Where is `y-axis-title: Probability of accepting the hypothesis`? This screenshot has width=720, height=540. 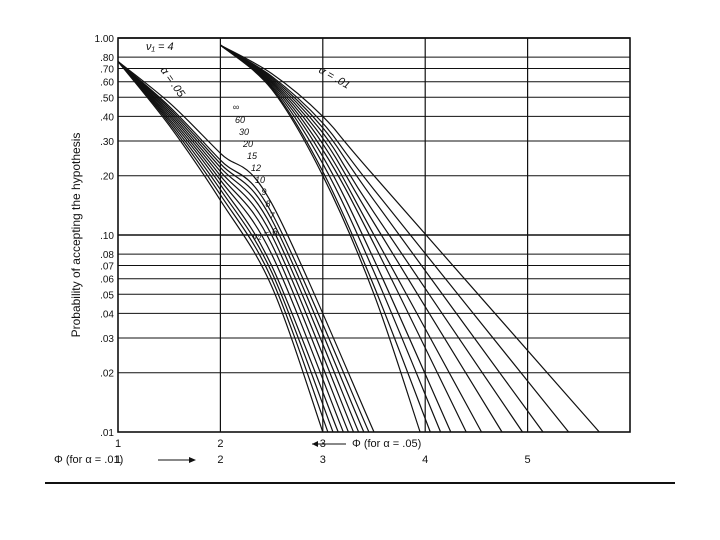
y-axis-title: Probability of accepting the hypothesis is located at coordinates (76, 235).